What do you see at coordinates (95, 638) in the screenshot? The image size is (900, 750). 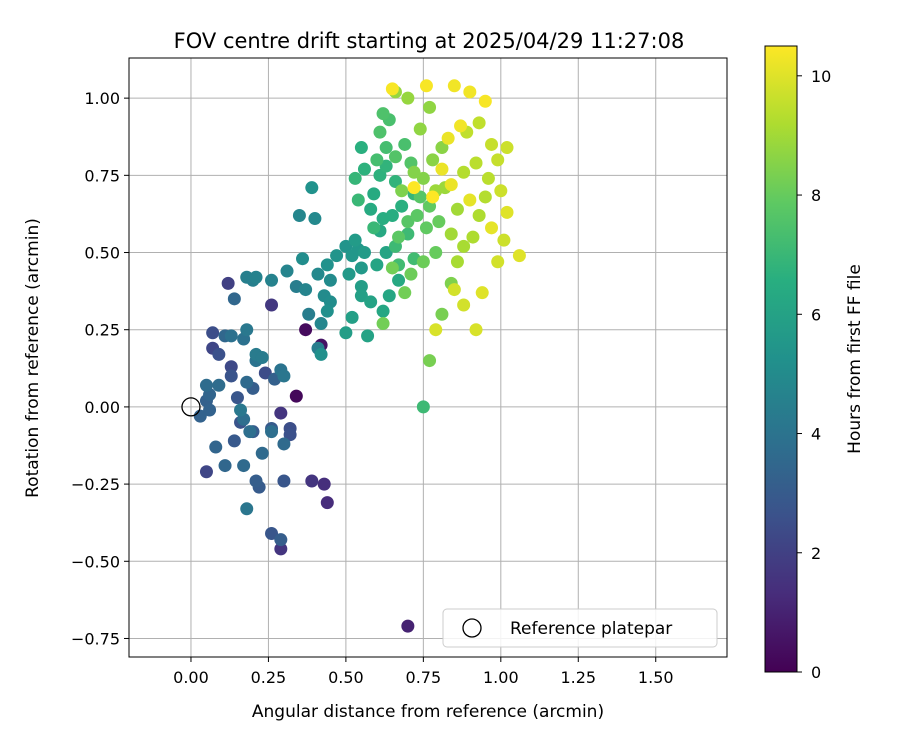 I see `y-tick-label: −0.75` at bounding box center [95, 638].